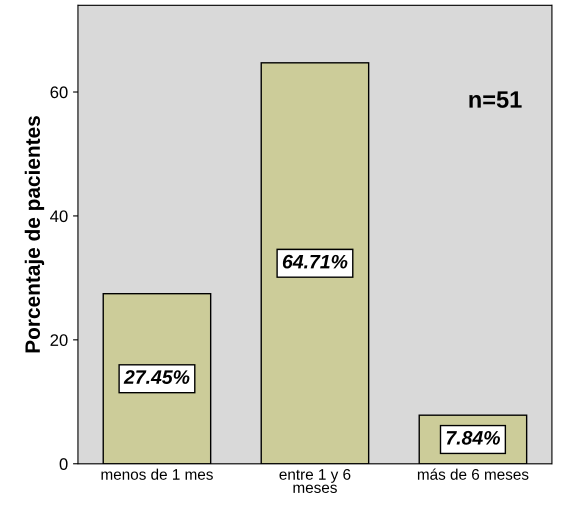 The image size is (569, 527). I want to click on y-tick-label: 0, so click(64, 464).